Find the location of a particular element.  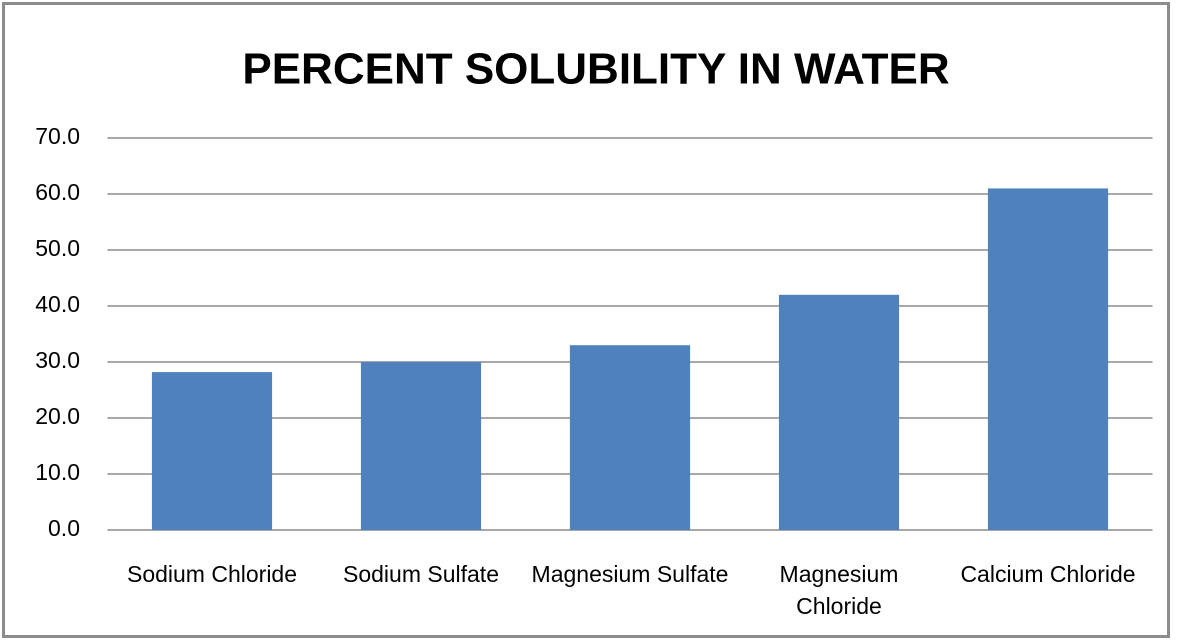

x-tick-label: Sodium Chloride is located at coordinates (212, 574).